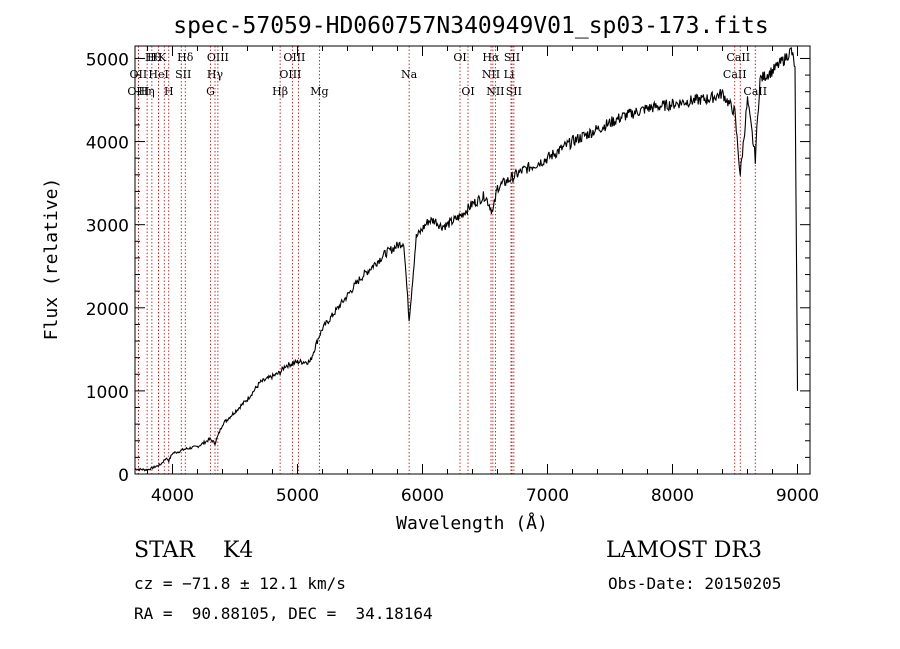 Image resolution: width=900 pixels, height=649 pixels. What do you see at coordinates (319, 91) in the screenshot?
I see `line-label: Mg` at bounding box center [319, 91].